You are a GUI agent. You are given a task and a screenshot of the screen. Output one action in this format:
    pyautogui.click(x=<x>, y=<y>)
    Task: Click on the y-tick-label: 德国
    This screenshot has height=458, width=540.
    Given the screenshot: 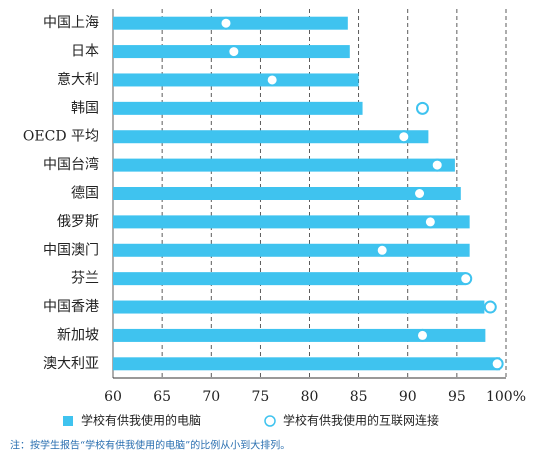 What is the action you would take?
    pyautogui.click(x=85, y=194)
    